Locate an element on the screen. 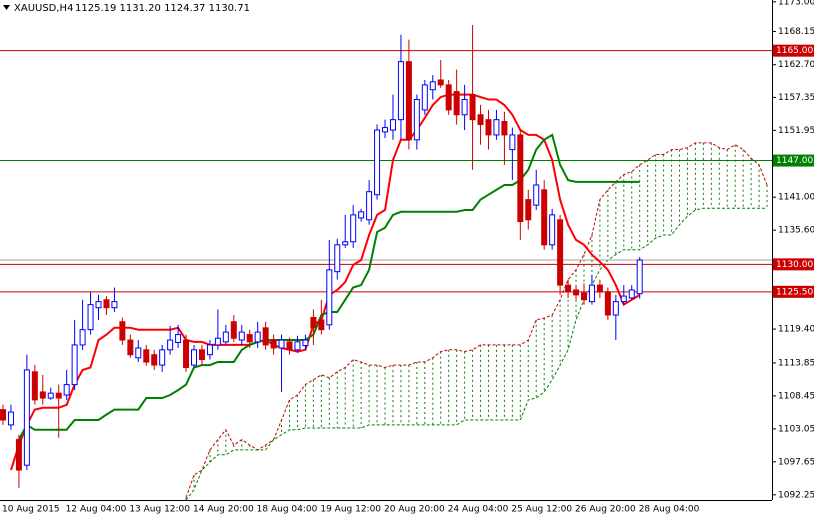 The image size is (814, 516). x-tick-label: 12 Aug 04:00 is located at coordinates (96, 510).